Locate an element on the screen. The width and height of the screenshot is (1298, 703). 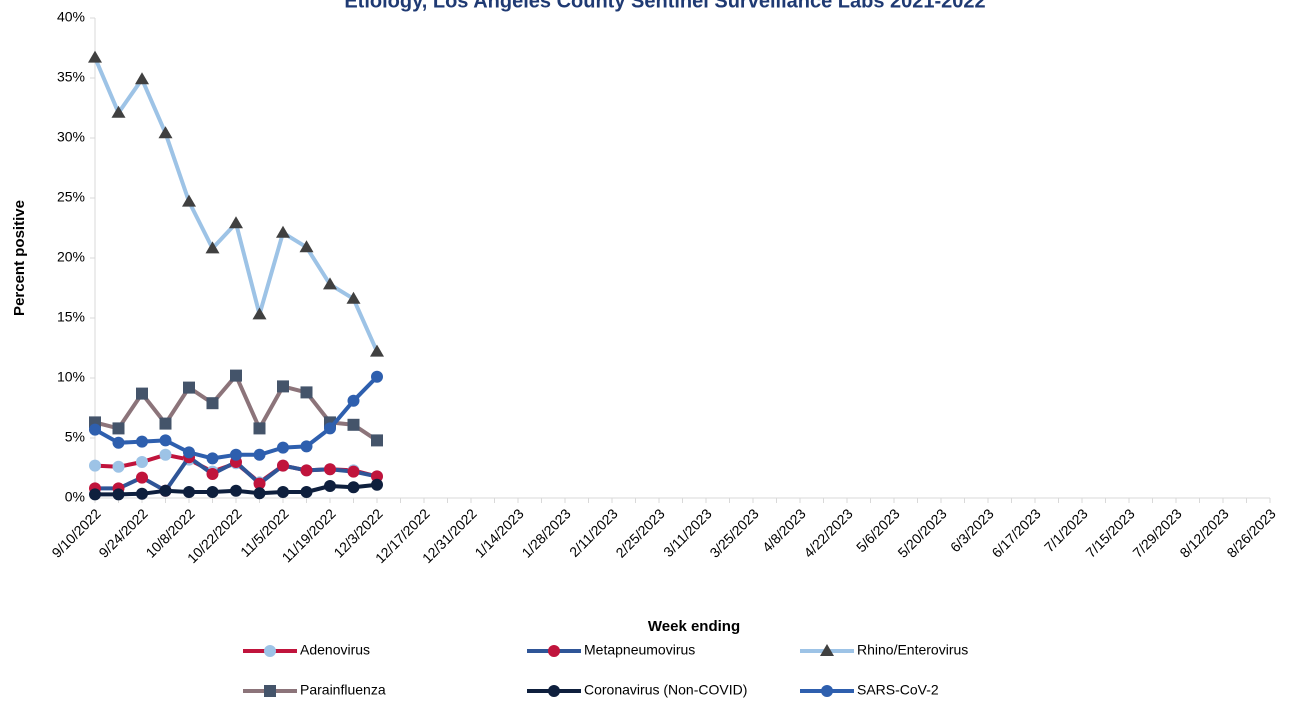
legend-label: Adenovirus is located at coordinates (335, 650).